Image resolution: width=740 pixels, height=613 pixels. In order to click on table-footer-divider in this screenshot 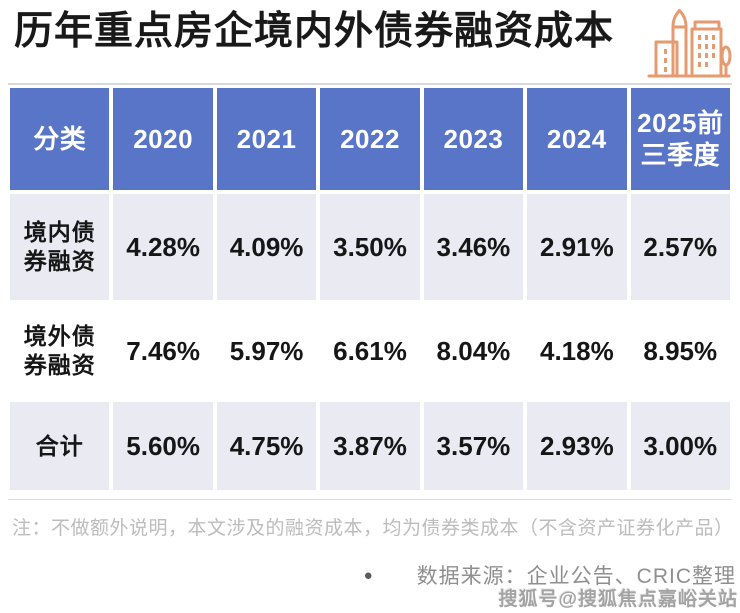, I will do `click(370, 499)`.